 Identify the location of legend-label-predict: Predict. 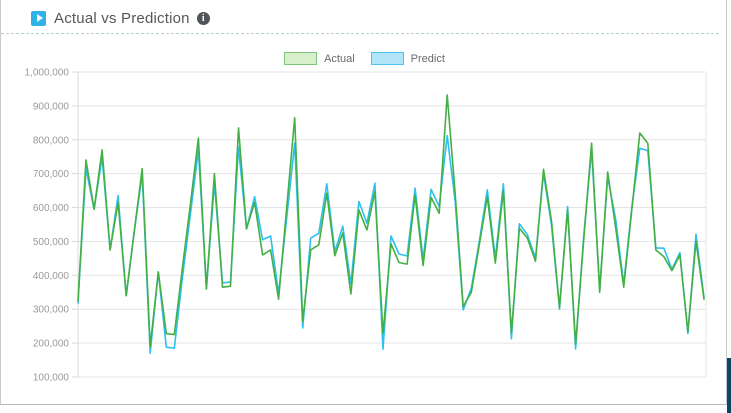
(427, 58).